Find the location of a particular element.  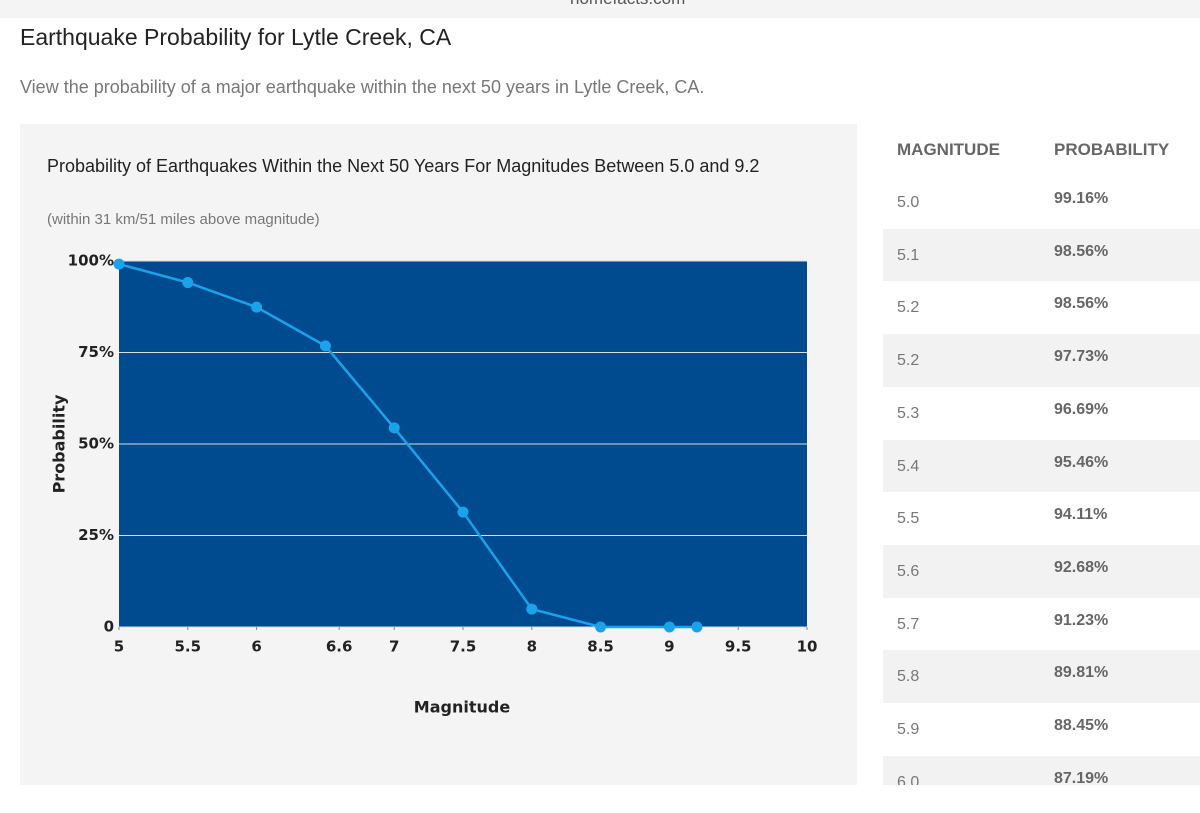

table-row: 5.7 91.23% is located at coordinates (1041, 624).